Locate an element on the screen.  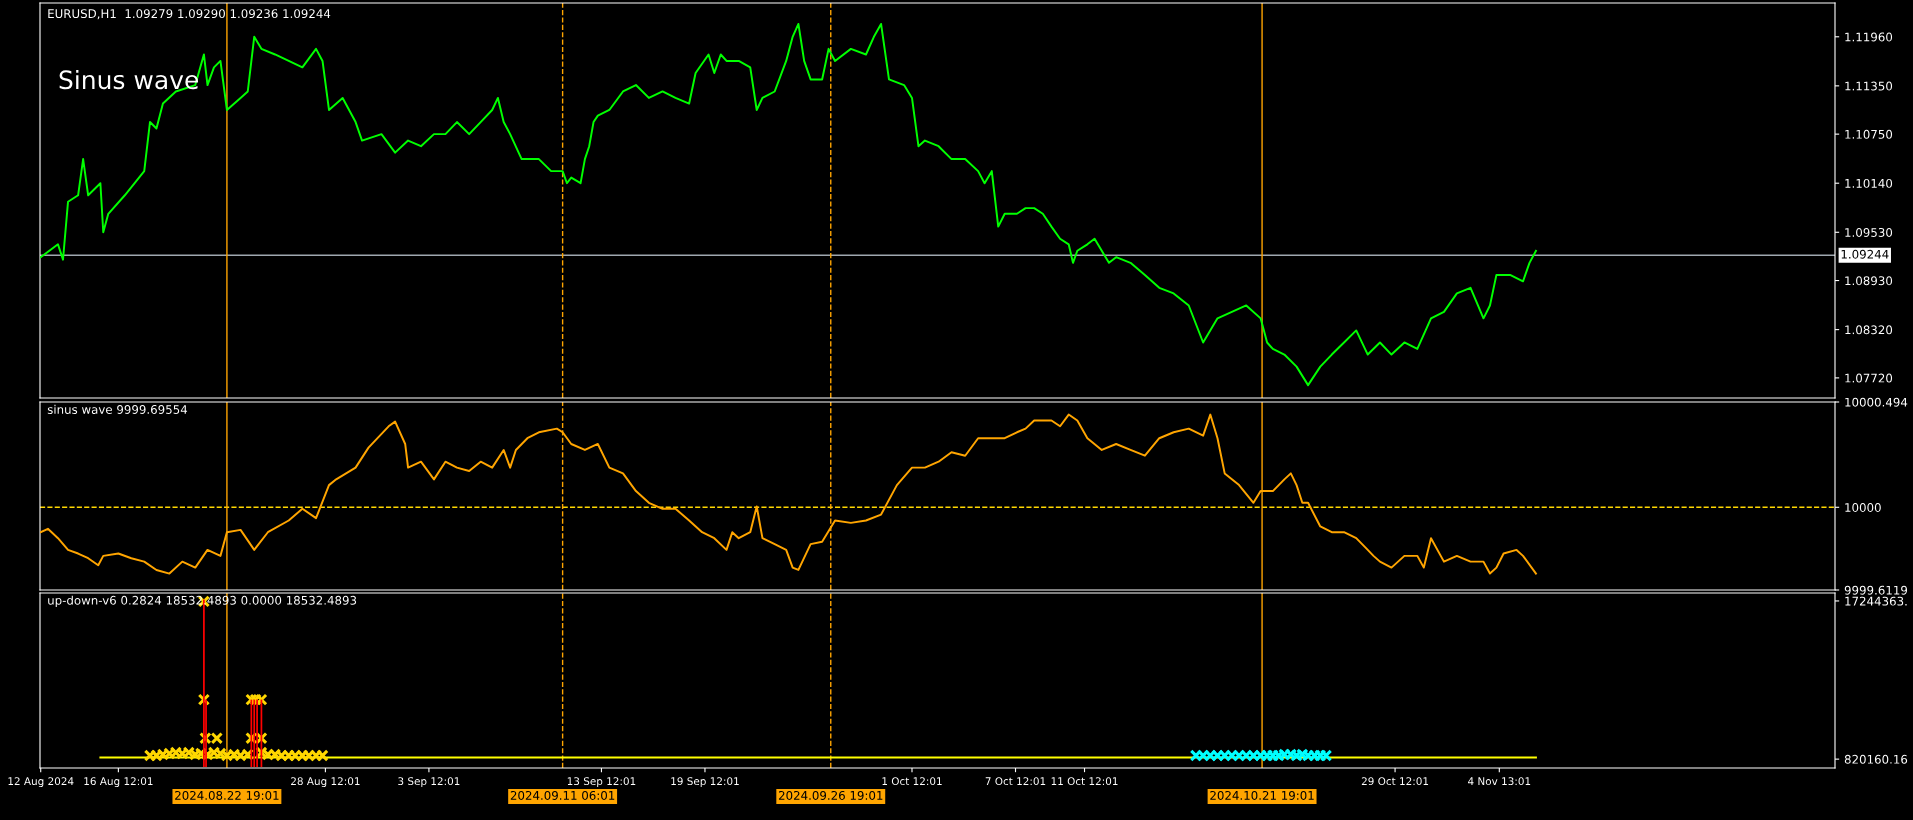
ref-line-label: 2024.09.11 06:01 is located at coordinates (562, 795).